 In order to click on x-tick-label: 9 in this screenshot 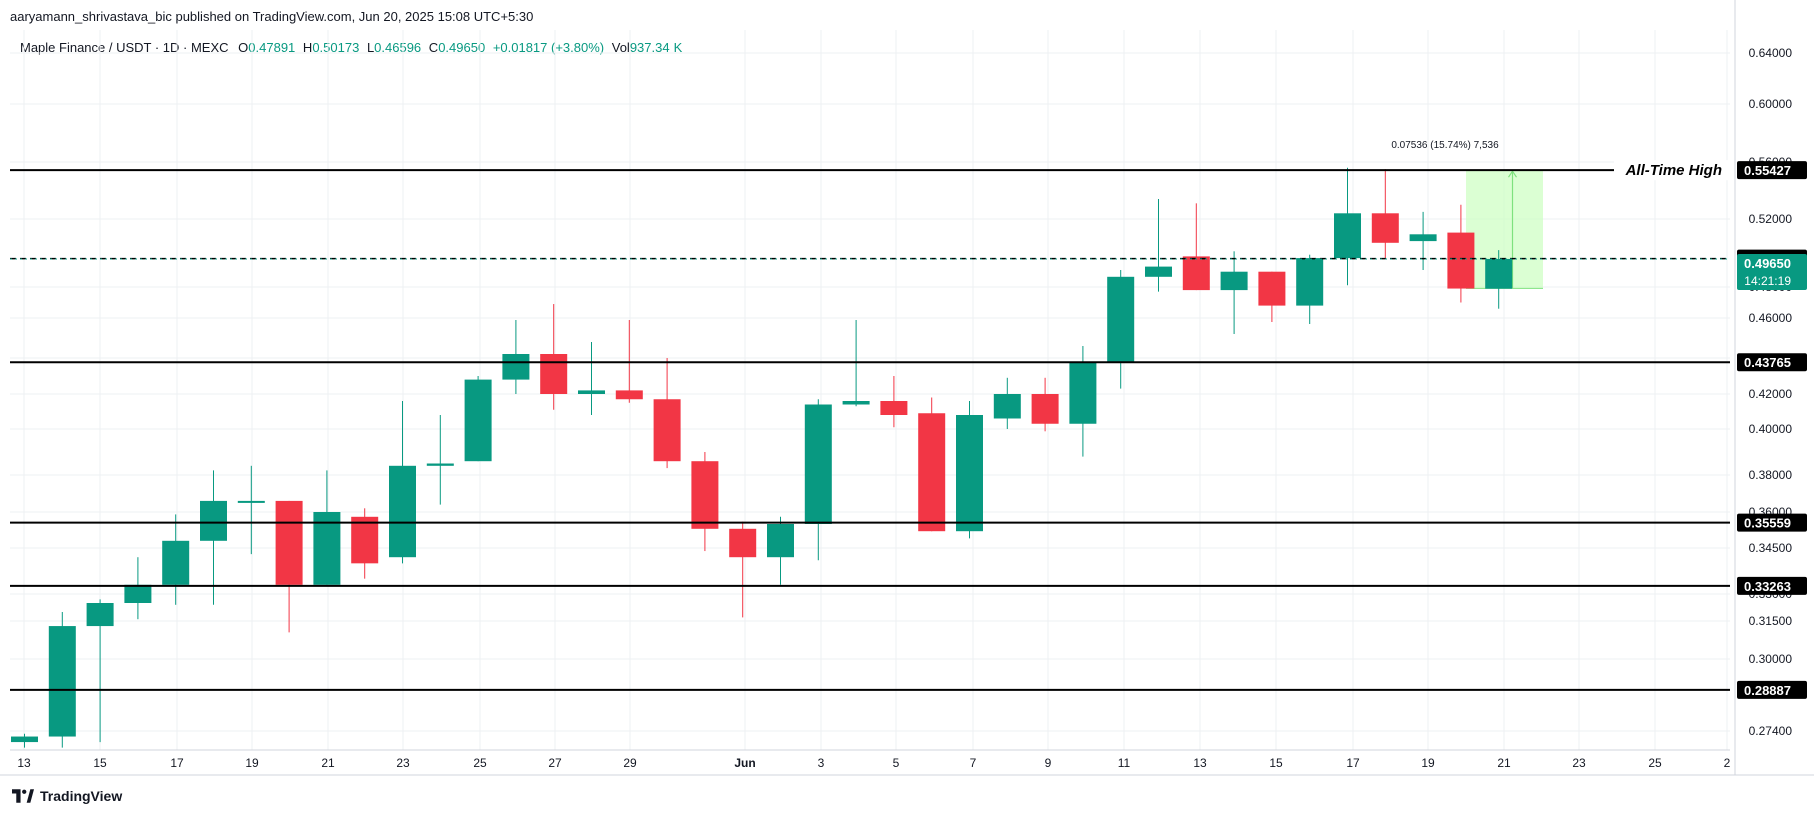, I will do `click(1048, 763)`.